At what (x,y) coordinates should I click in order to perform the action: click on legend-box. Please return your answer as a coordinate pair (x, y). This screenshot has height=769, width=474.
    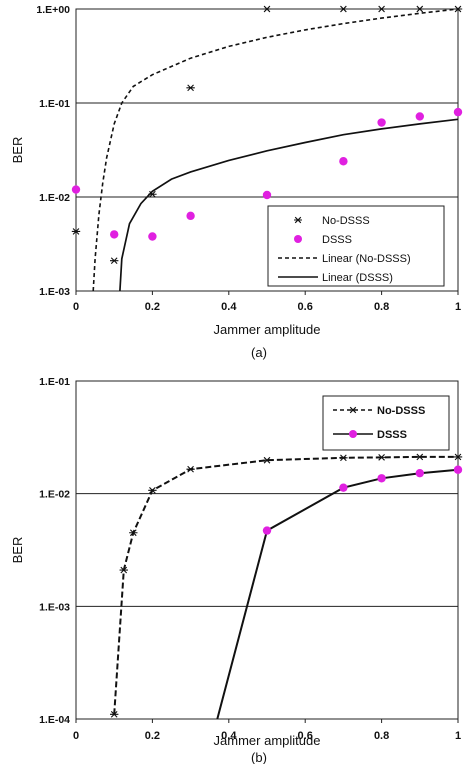
    Looking at the image, I should click on (386, 423).